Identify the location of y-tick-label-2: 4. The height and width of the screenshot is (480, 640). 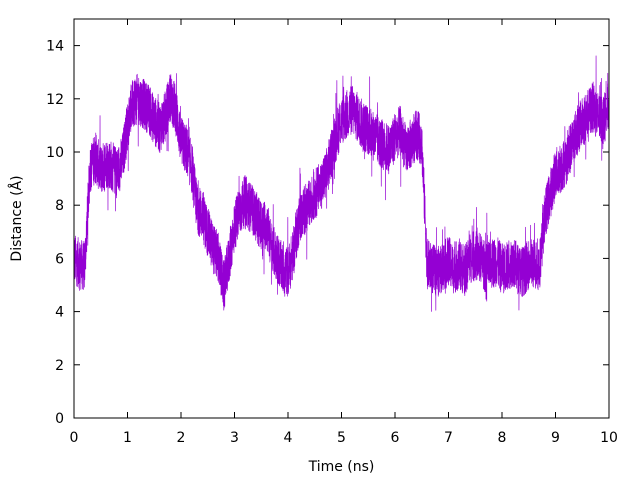
(59, 313).